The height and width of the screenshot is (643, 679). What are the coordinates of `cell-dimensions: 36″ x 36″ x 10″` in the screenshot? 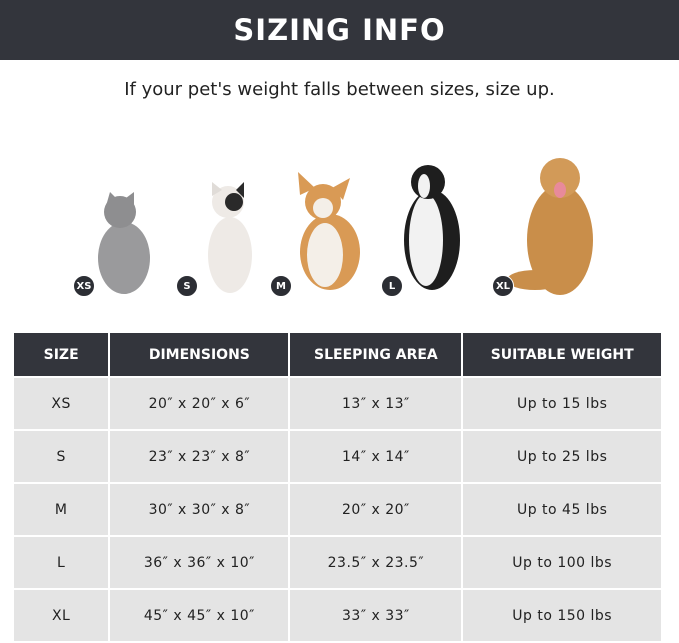 It's located at (199, 562).